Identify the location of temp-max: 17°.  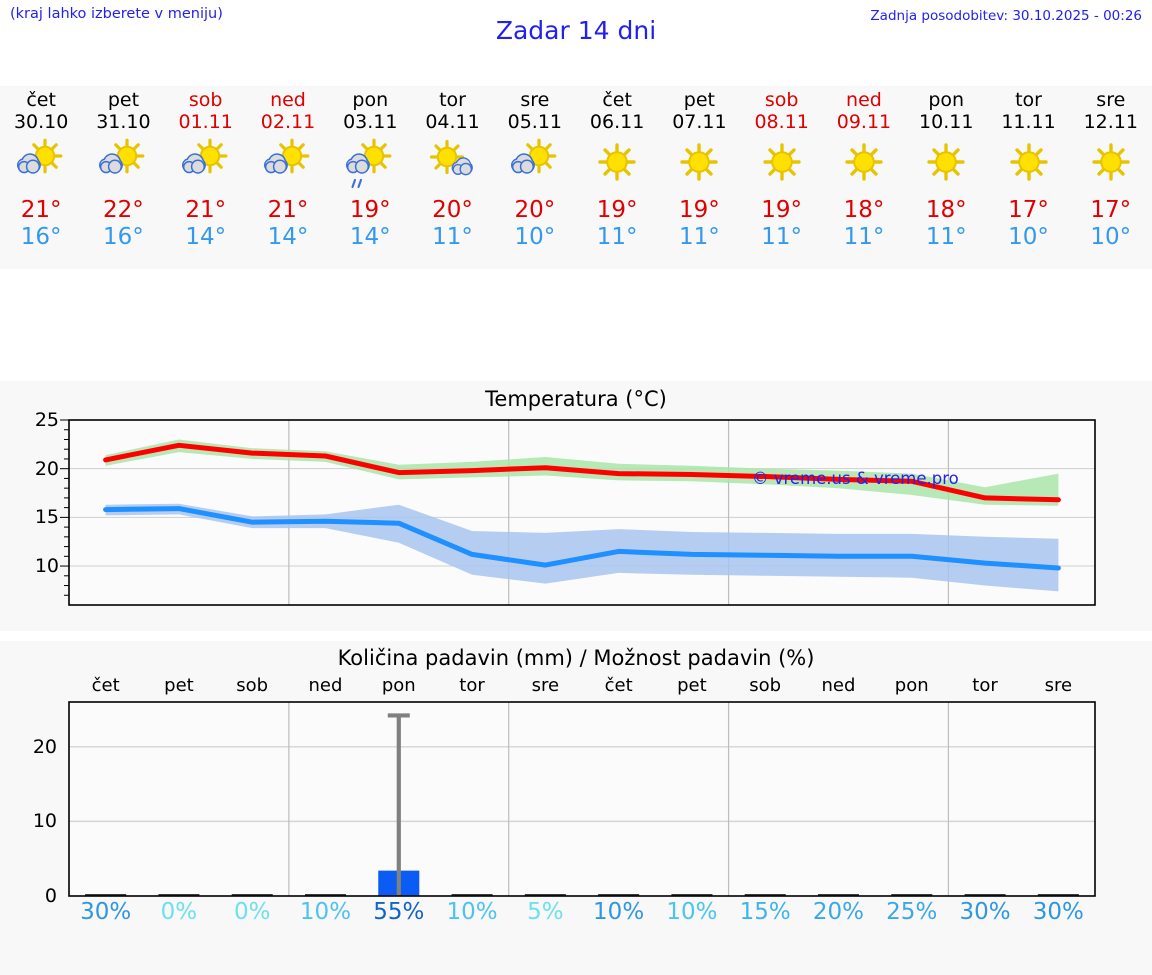
(1111, 210).